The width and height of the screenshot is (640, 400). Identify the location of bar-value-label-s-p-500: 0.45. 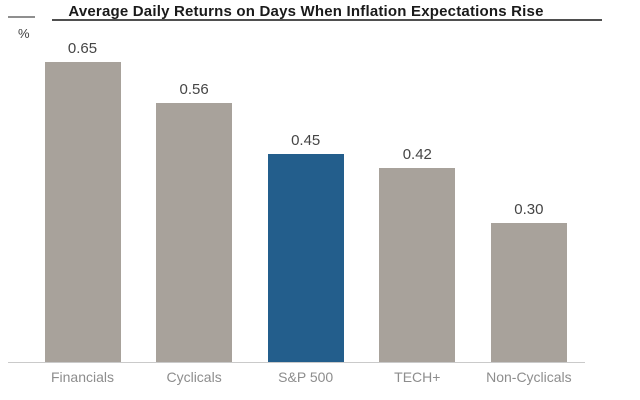
(306, 140).